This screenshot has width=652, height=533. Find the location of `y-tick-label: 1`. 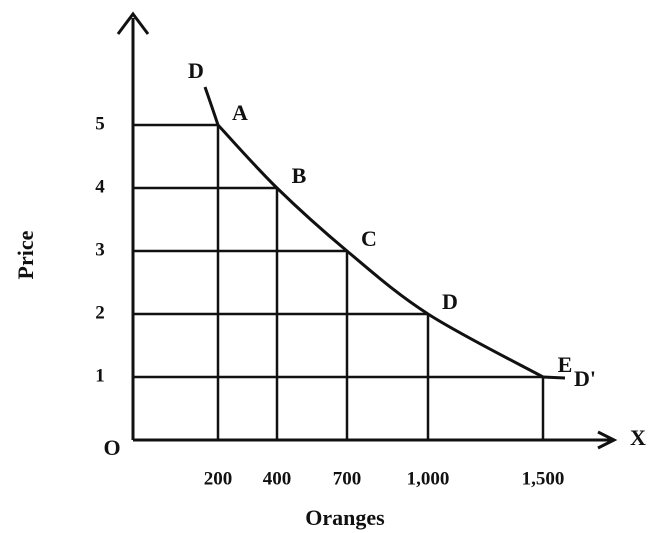

y-tick-label: 1 is located at coordinates (100, 375).